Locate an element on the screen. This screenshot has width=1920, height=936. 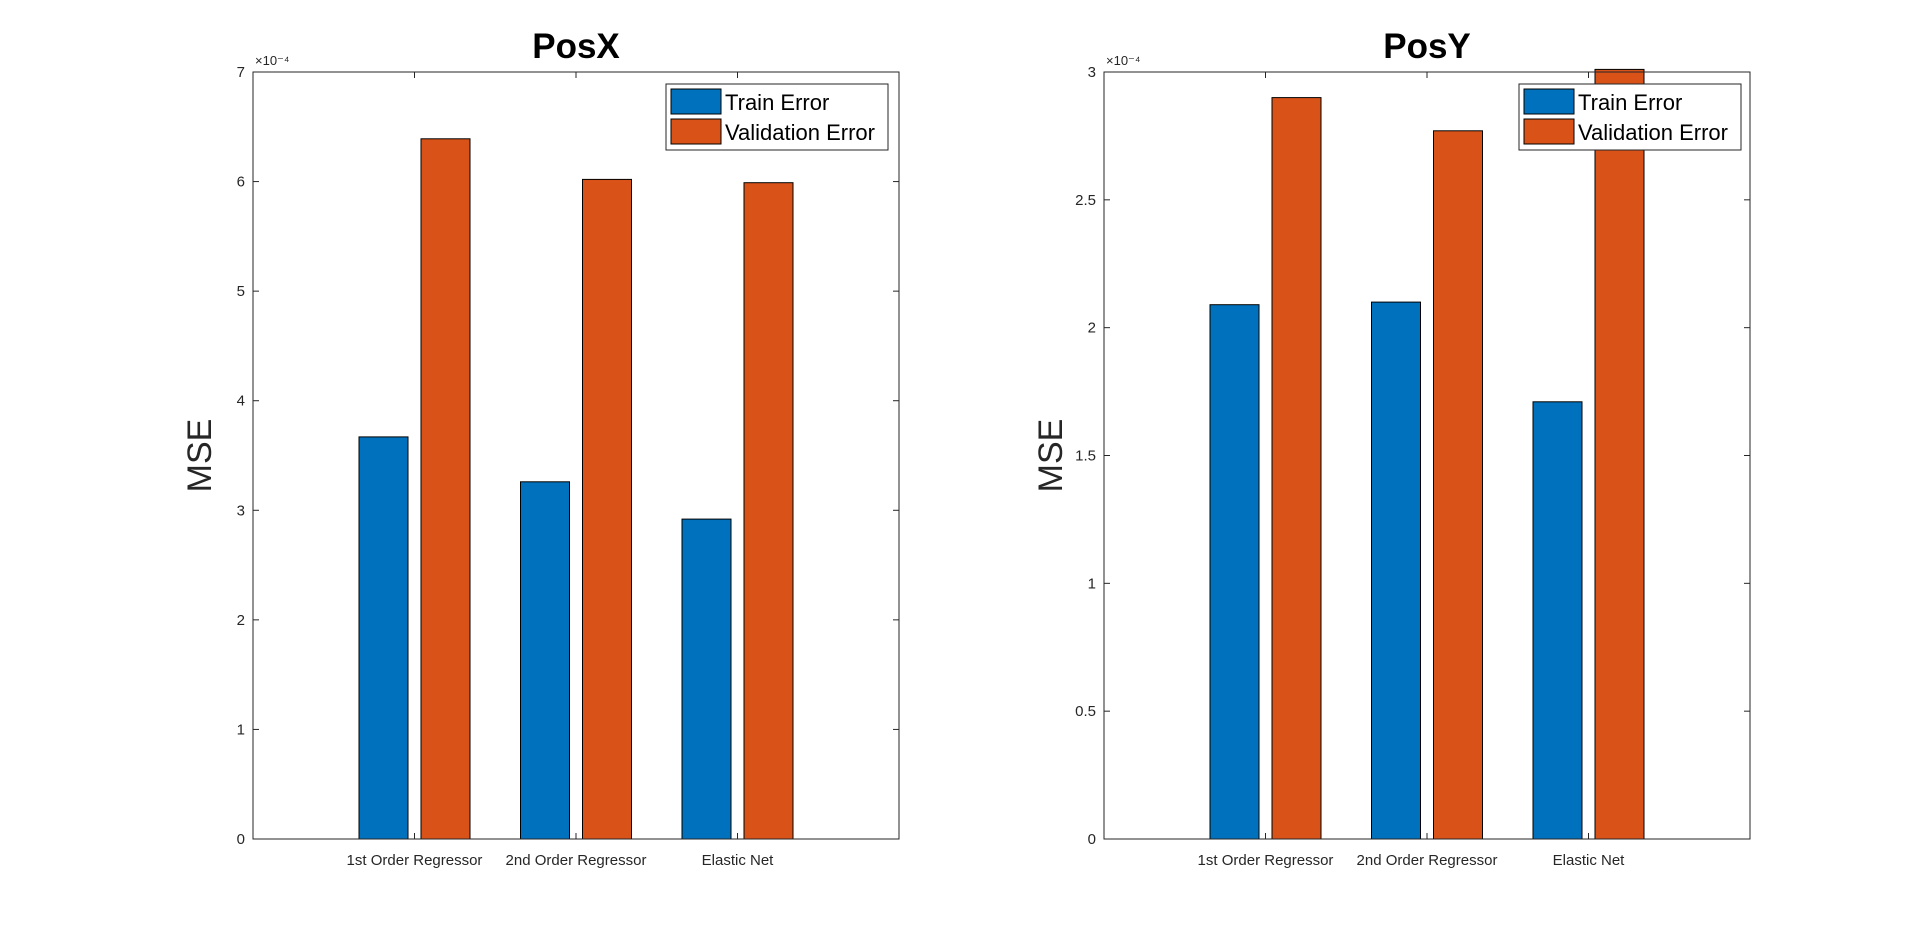
y-tick-label: 6 is located at coordinates (241, 182).